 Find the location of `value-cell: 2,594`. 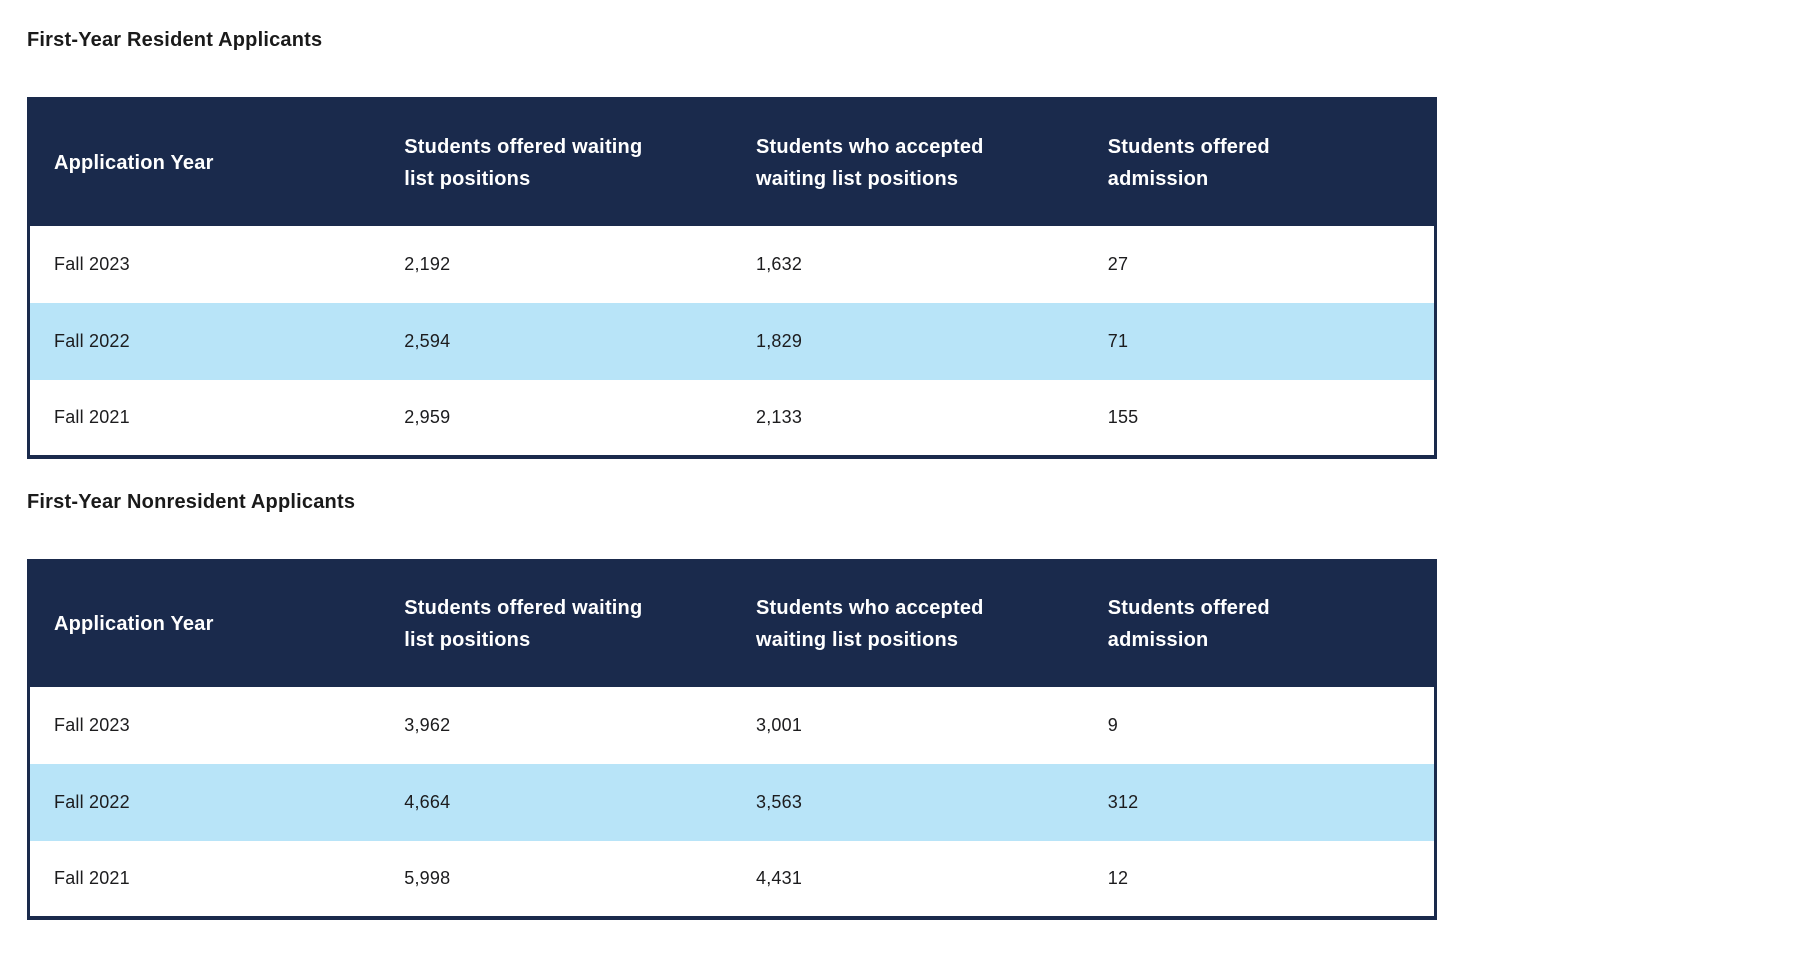

value-cell: 2,594 is located at coordinates (427, 340).